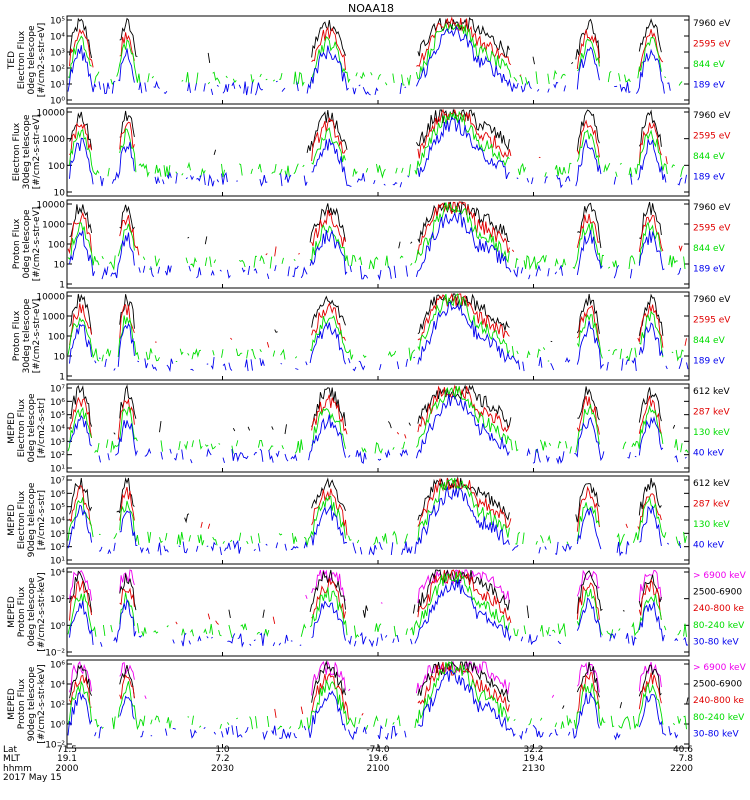  Describe the element at coordinates (533, 750) in the screenshot. I see `x-tick-label-lat: 32.2` at that location.